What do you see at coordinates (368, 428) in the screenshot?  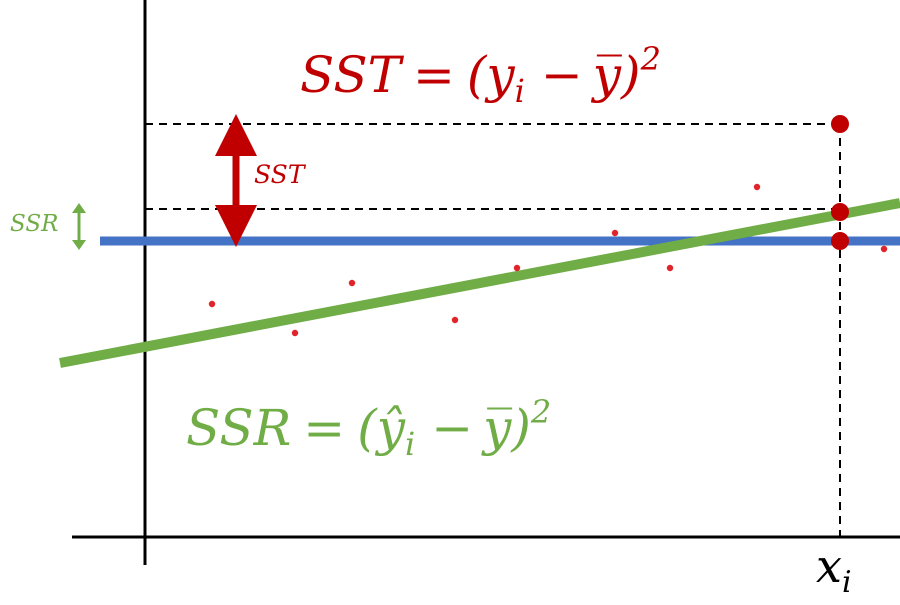 I see `ssr-equation: SSR = (ŷi − y̅)2` at bounding box center [368, 428].